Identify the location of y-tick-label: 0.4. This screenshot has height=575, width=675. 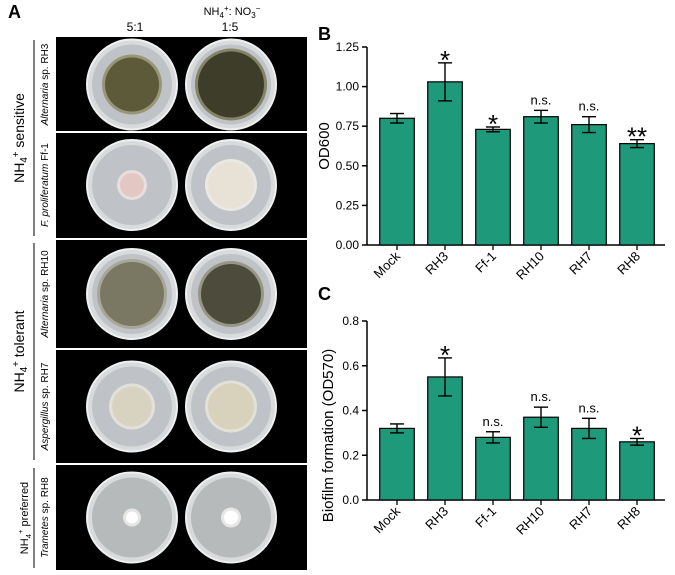
(350, 411).